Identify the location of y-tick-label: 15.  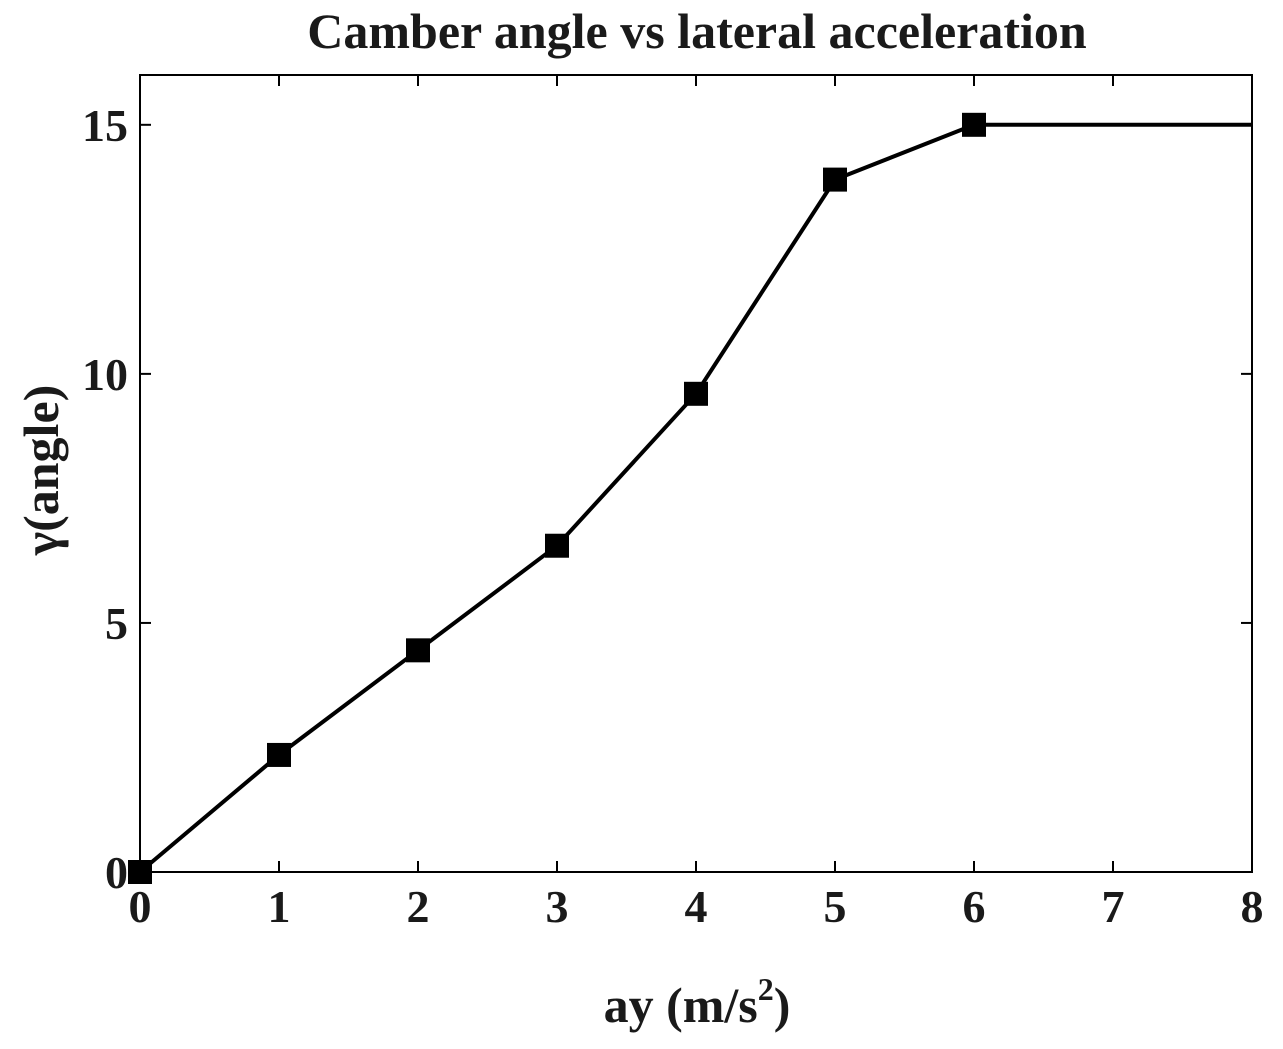
(105, 125).